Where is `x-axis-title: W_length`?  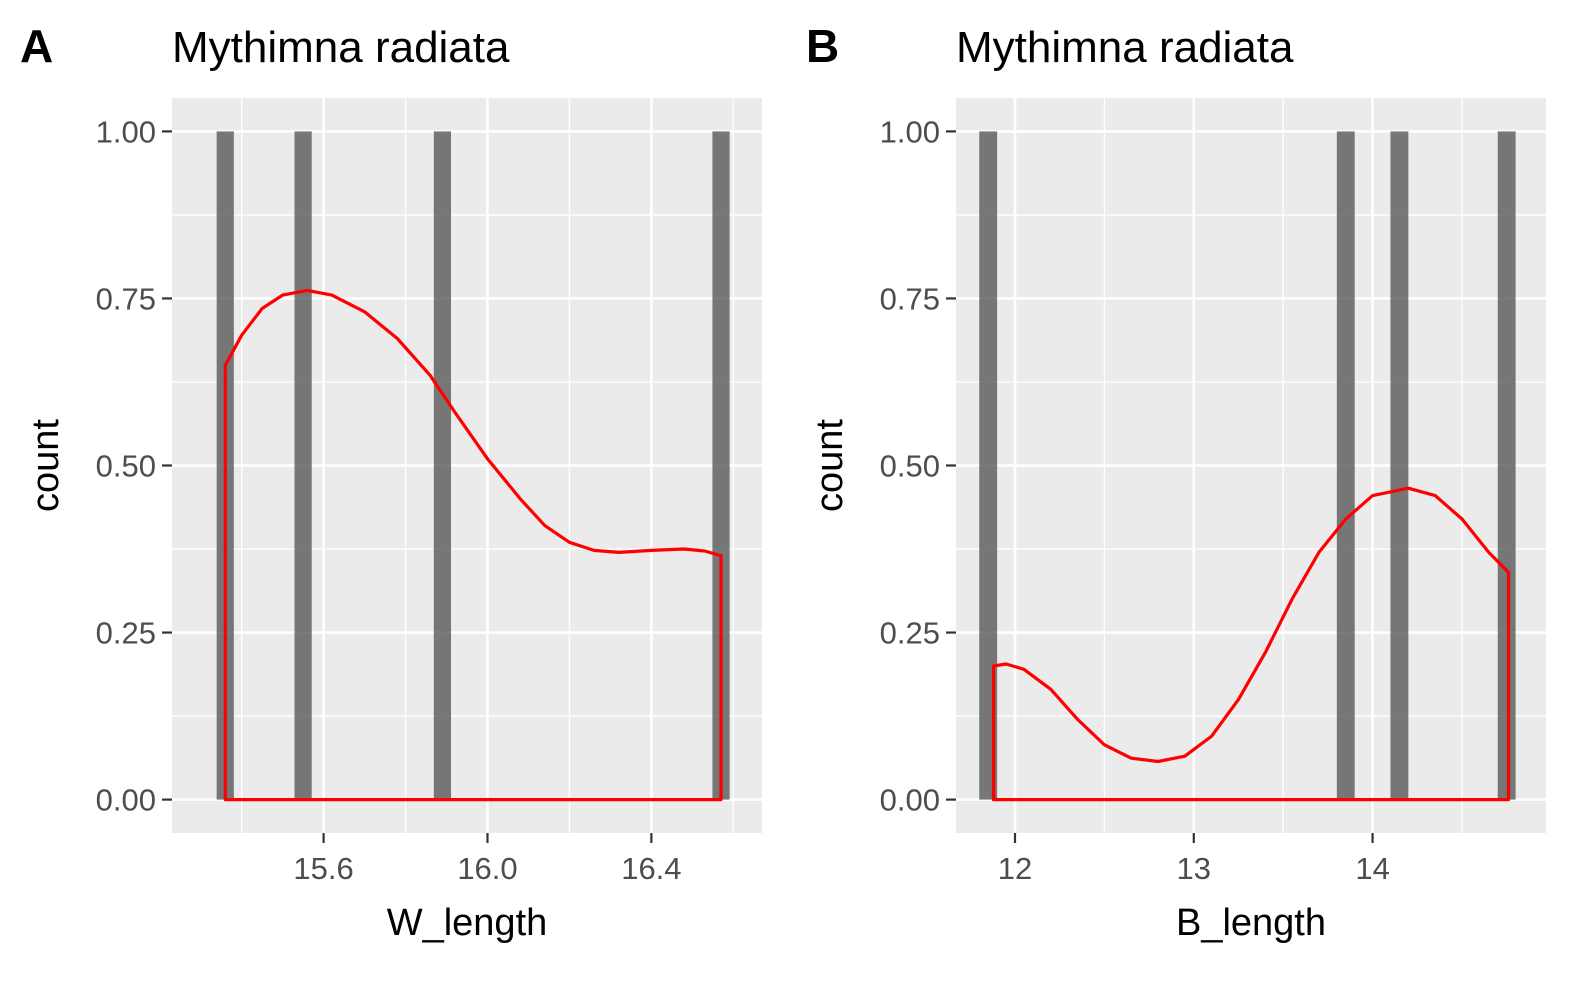 x-axis-title: W_length is located at coordinates (467, 923).